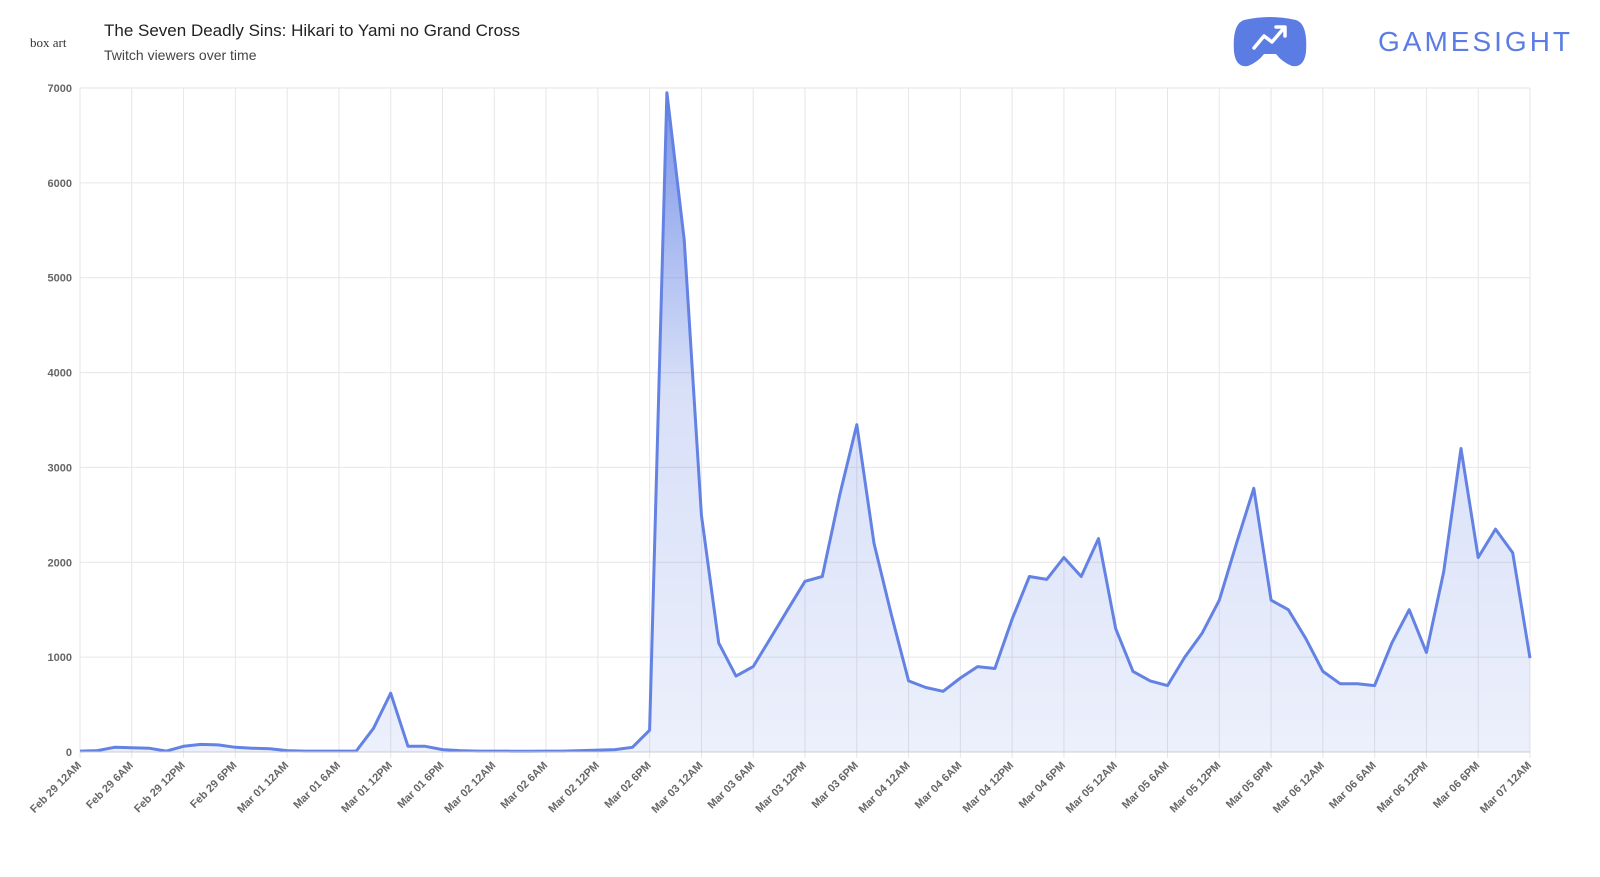  What do you see at coordinates (835, 785) in the screenshot?
I see `x-tick-label: Mar 03 6PM` at bounding box center [835, 785].